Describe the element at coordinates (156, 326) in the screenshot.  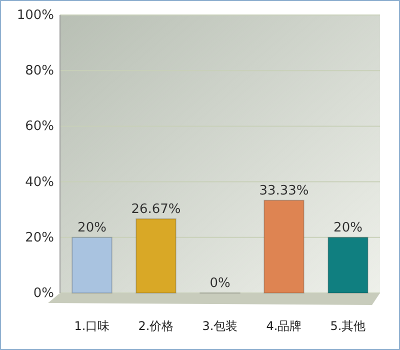
I see `x-tick-label: 2.价格` at that location.